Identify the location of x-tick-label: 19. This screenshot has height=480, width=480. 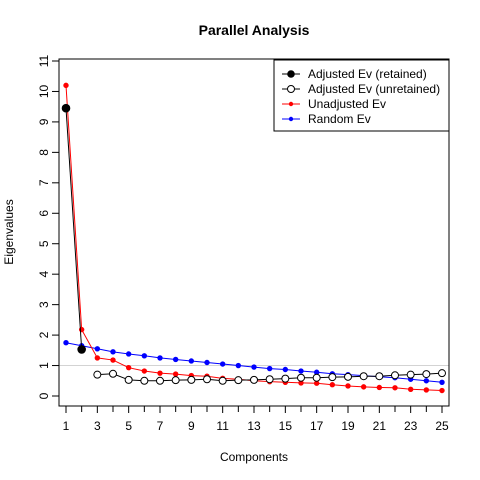
(348, 426).